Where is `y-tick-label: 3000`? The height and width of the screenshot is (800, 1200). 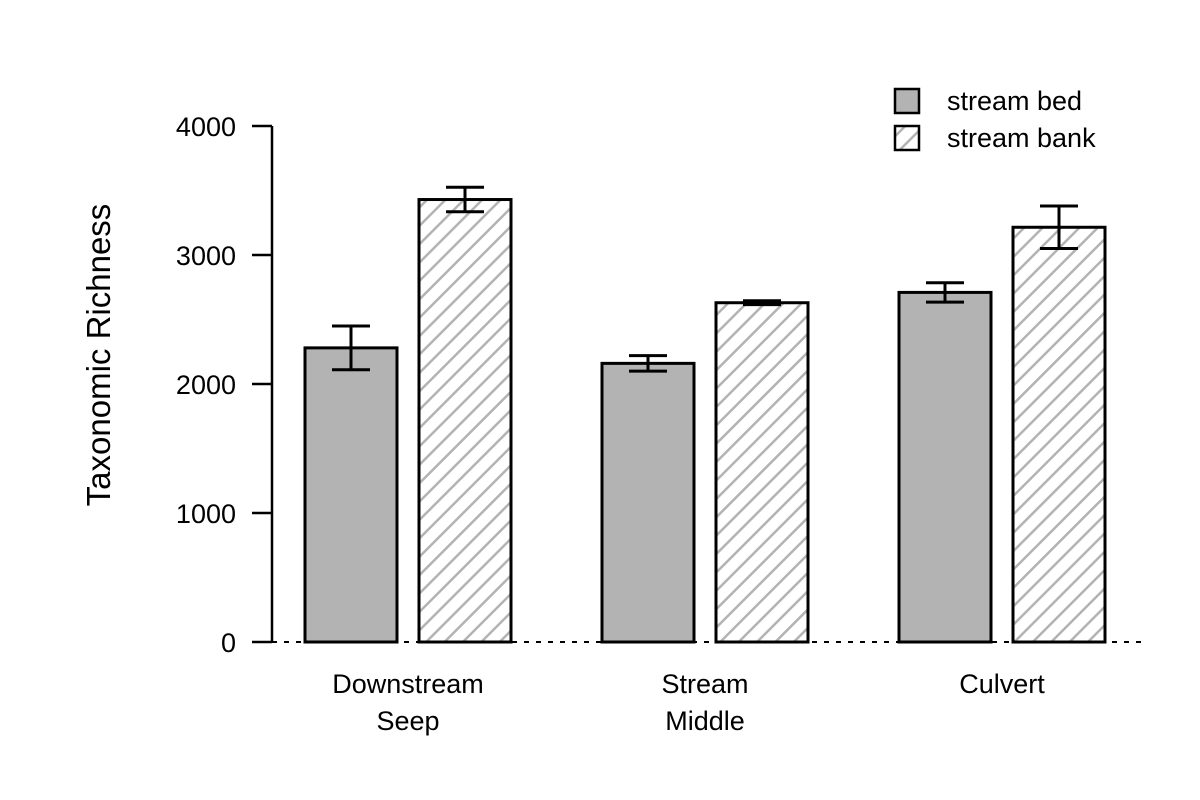 y-tick-label: 3000 is located at coordinates (206, 256).